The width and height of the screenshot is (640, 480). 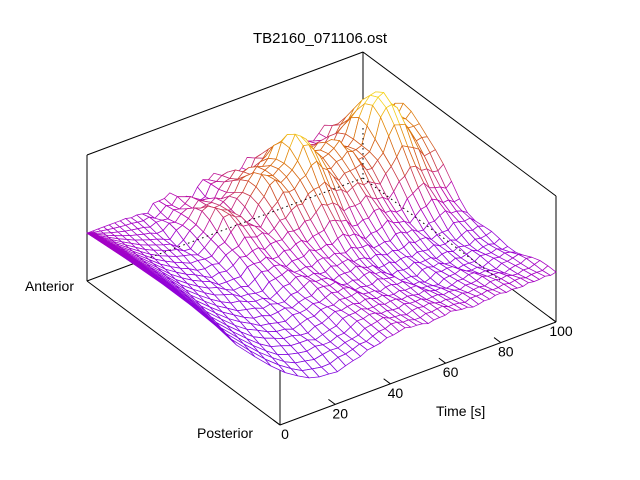 I want to click on x-axis-tick-label: 40, so click(x=396, y=393).